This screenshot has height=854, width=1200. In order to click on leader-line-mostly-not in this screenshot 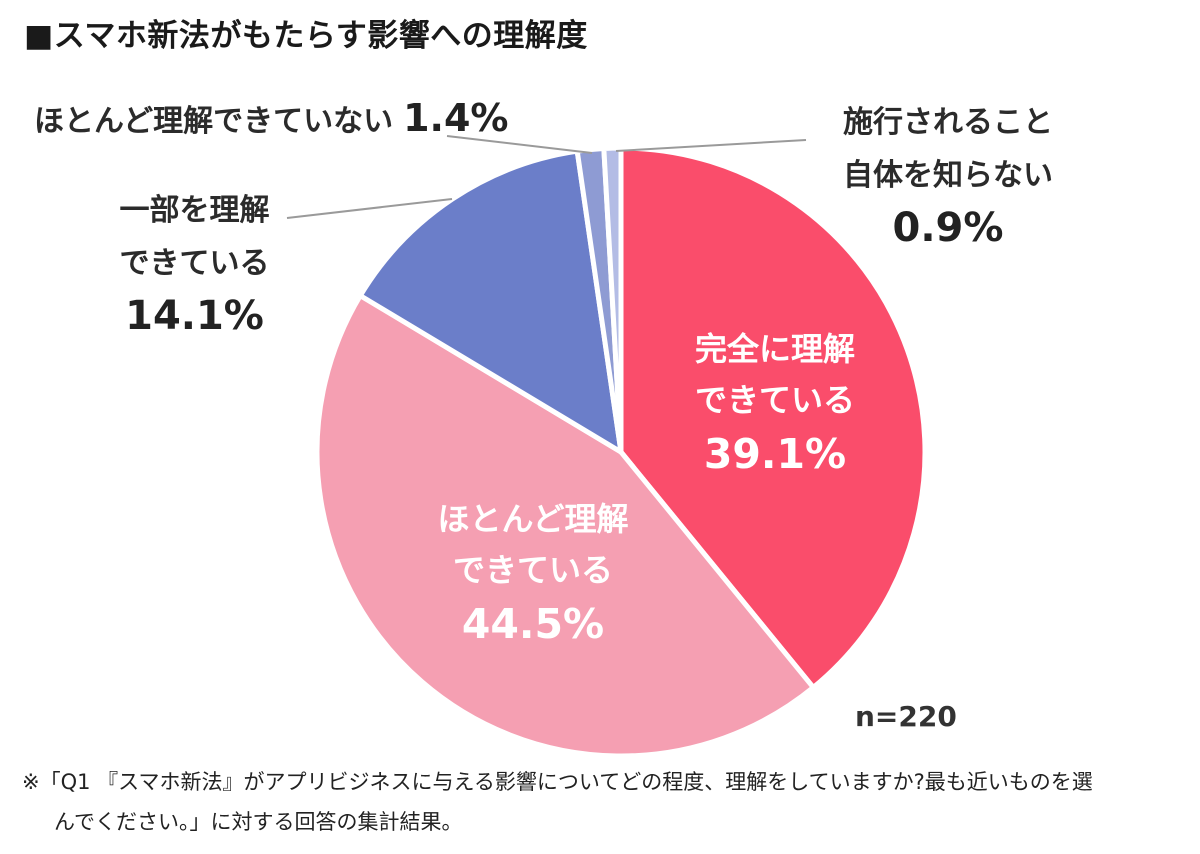, I will do `click(519, 144)`.